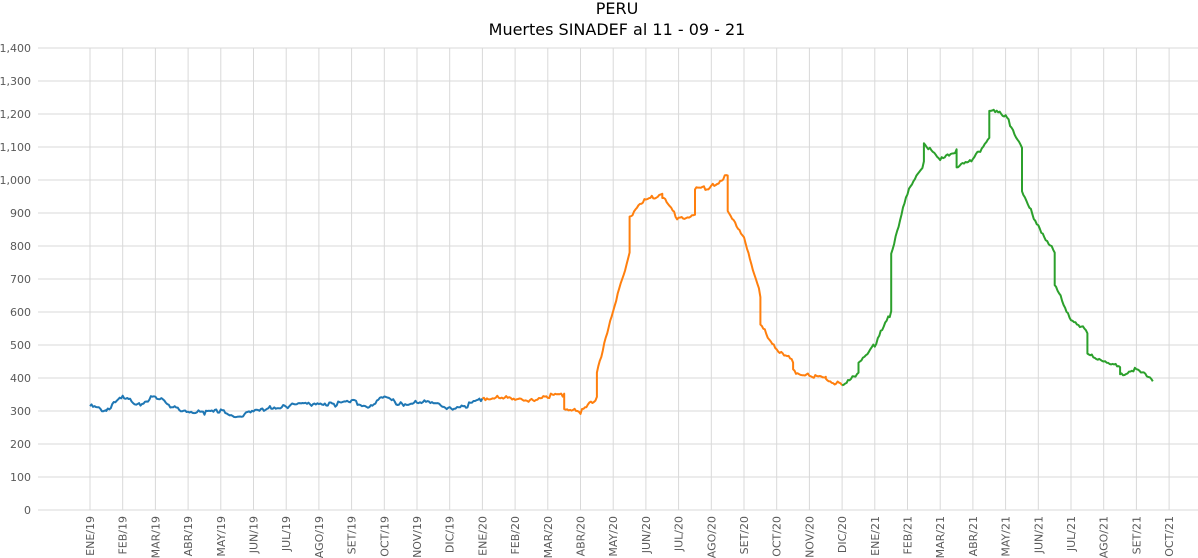 This screenshot has height=558, width=1198. I want to click on x-tick-label: MAY/20, so click(613, 536).